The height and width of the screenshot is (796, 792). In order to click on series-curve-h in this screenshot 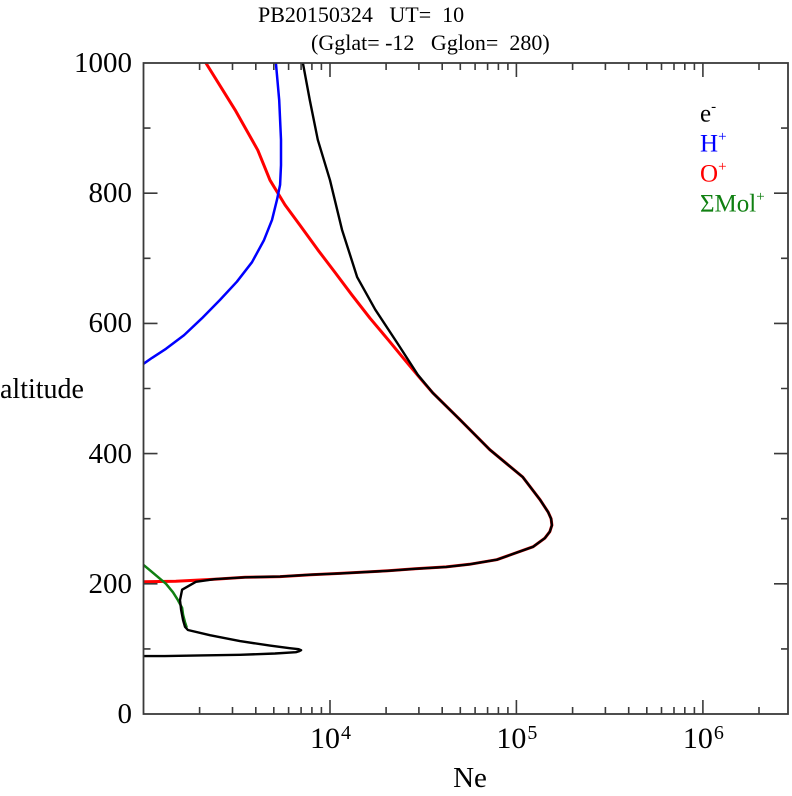, I will do `click(213, 214)`.